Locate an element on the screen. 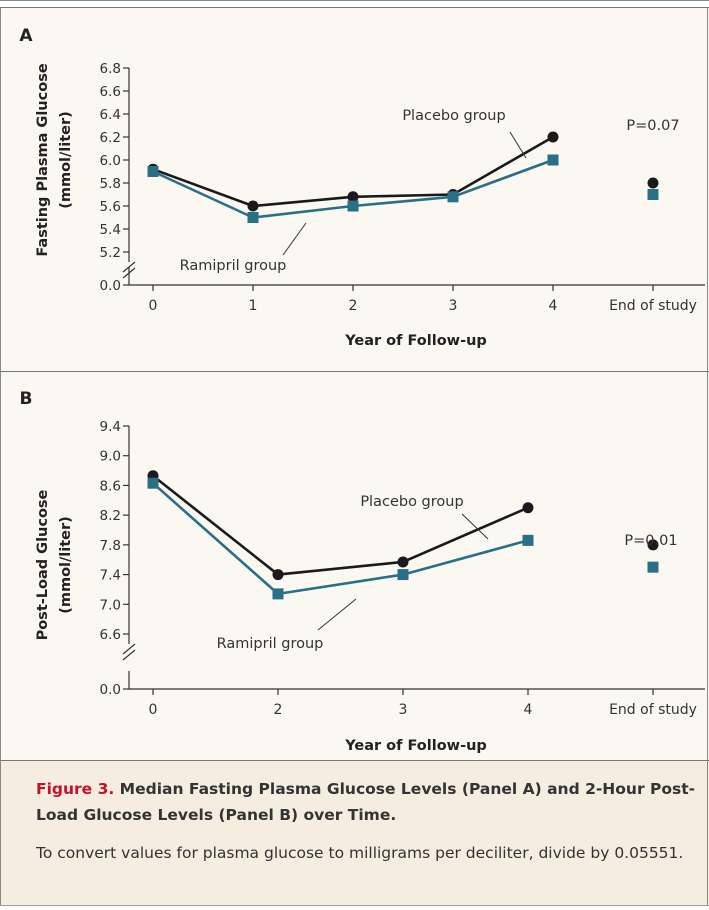 The height and width of the screenshot is (910, 709). y-tick-label: 8.2 is located at coordinates (110, 516).